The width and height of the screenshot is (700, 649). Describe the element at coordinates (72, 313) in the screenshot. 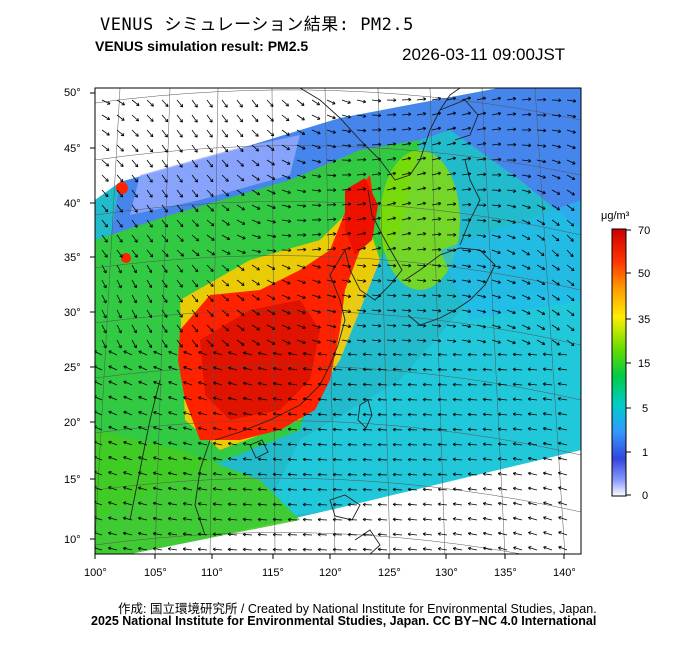

I see `lat-label-30: 30°` at that location.